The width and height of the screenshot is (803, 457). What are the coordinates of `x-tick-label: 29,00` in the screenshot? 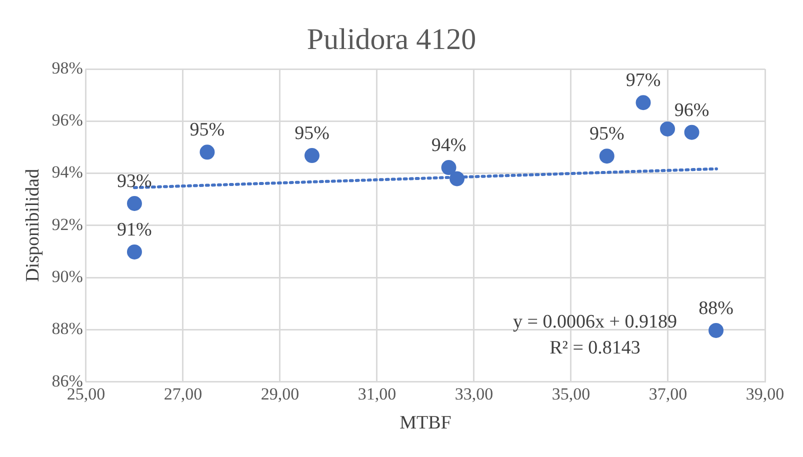 It's located at (280, 394).